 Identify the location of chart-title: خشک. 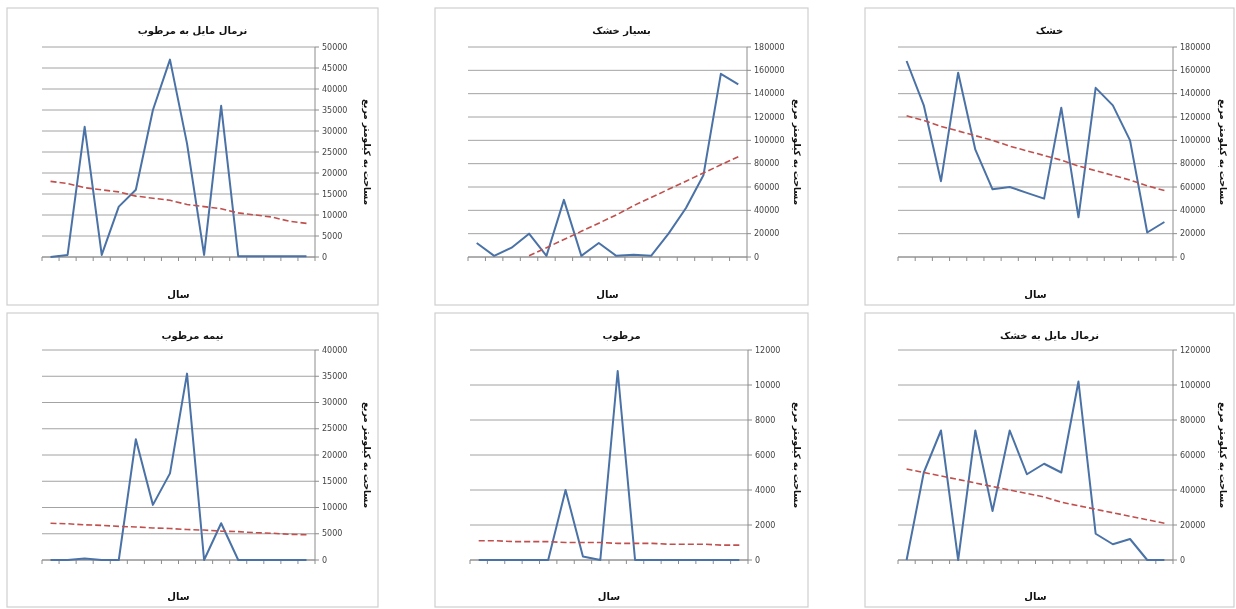
(1049, 30).